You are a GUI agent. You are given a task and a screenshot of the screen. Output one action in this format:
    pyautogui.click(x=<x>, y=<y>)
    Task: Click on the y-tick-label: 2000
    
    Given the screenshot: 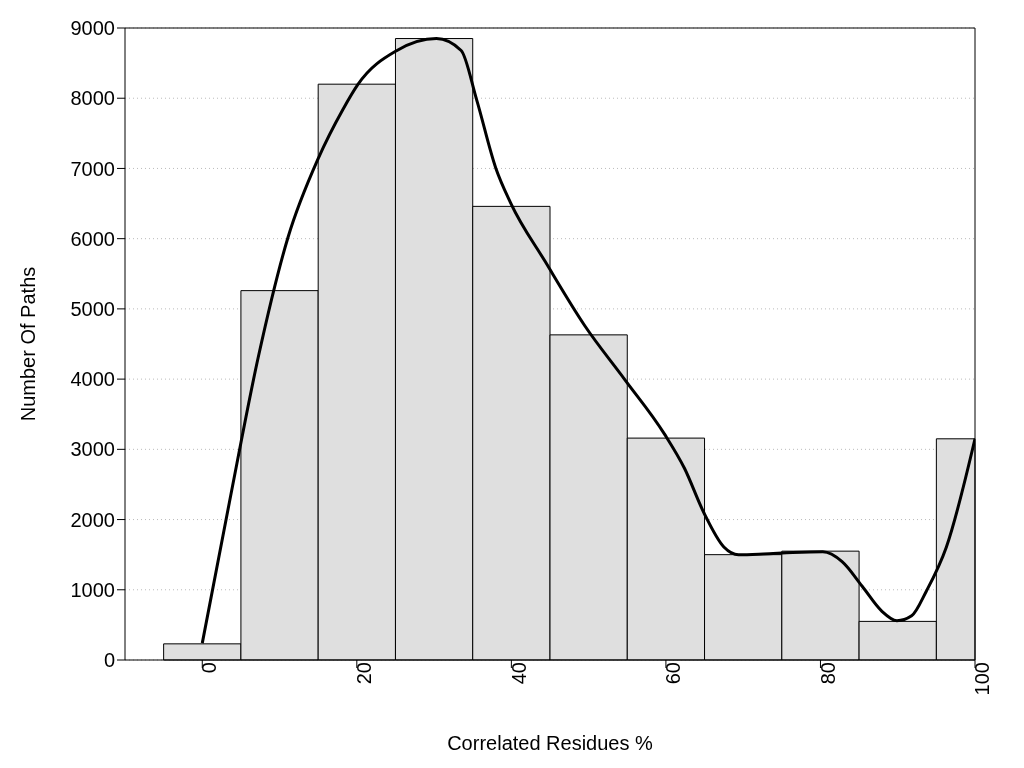 What is the action you would take?
    pyautogui.click(x=92, y=519)
    